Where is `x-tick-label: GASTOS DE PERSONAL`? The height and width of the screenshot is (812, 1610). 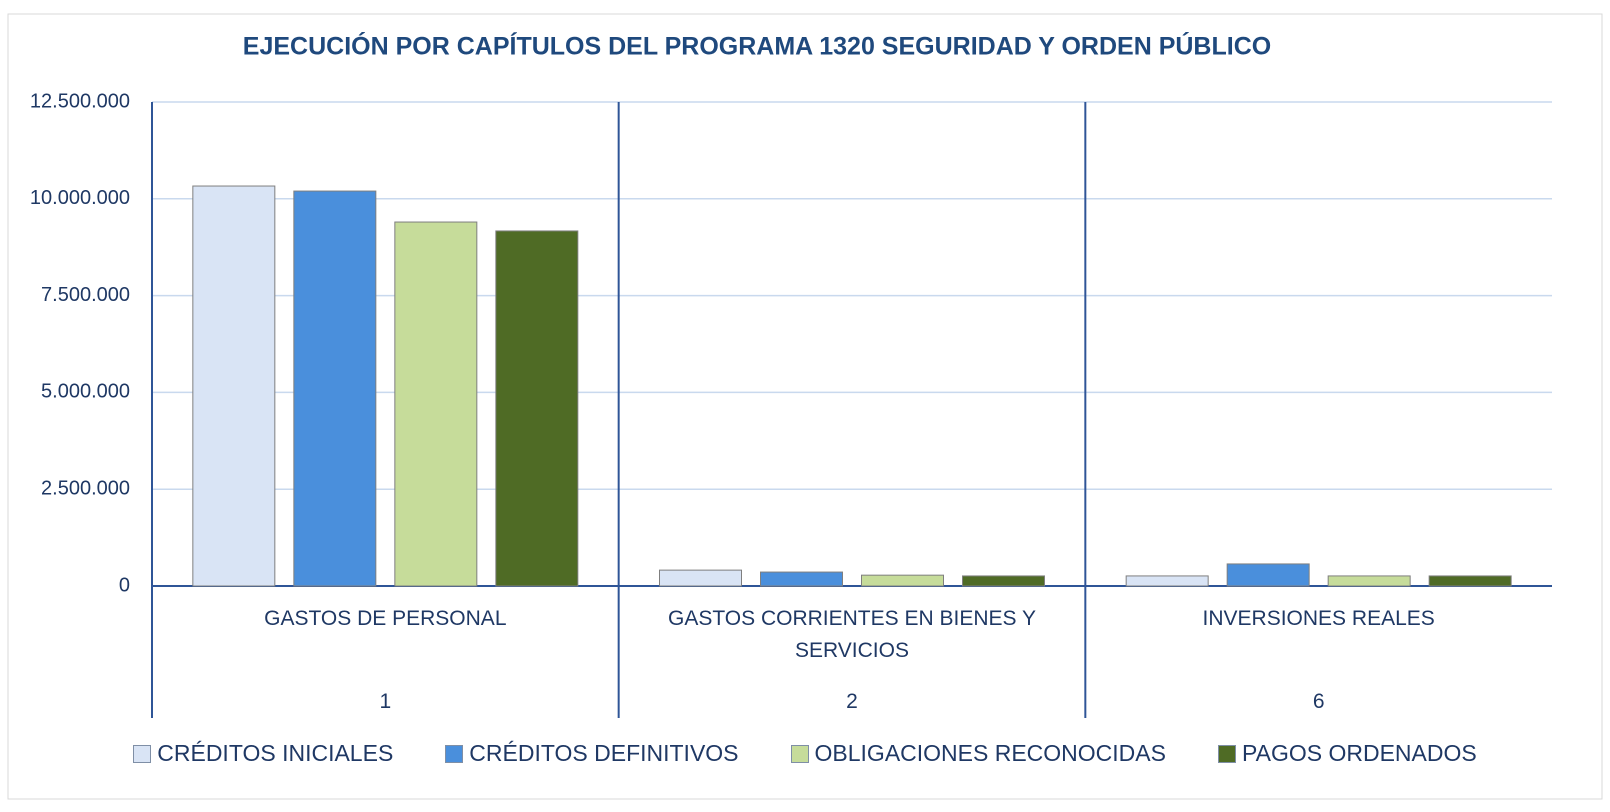
x-tick-label: GASTOS DE PERSONAL is located at coordinates (385, 618).